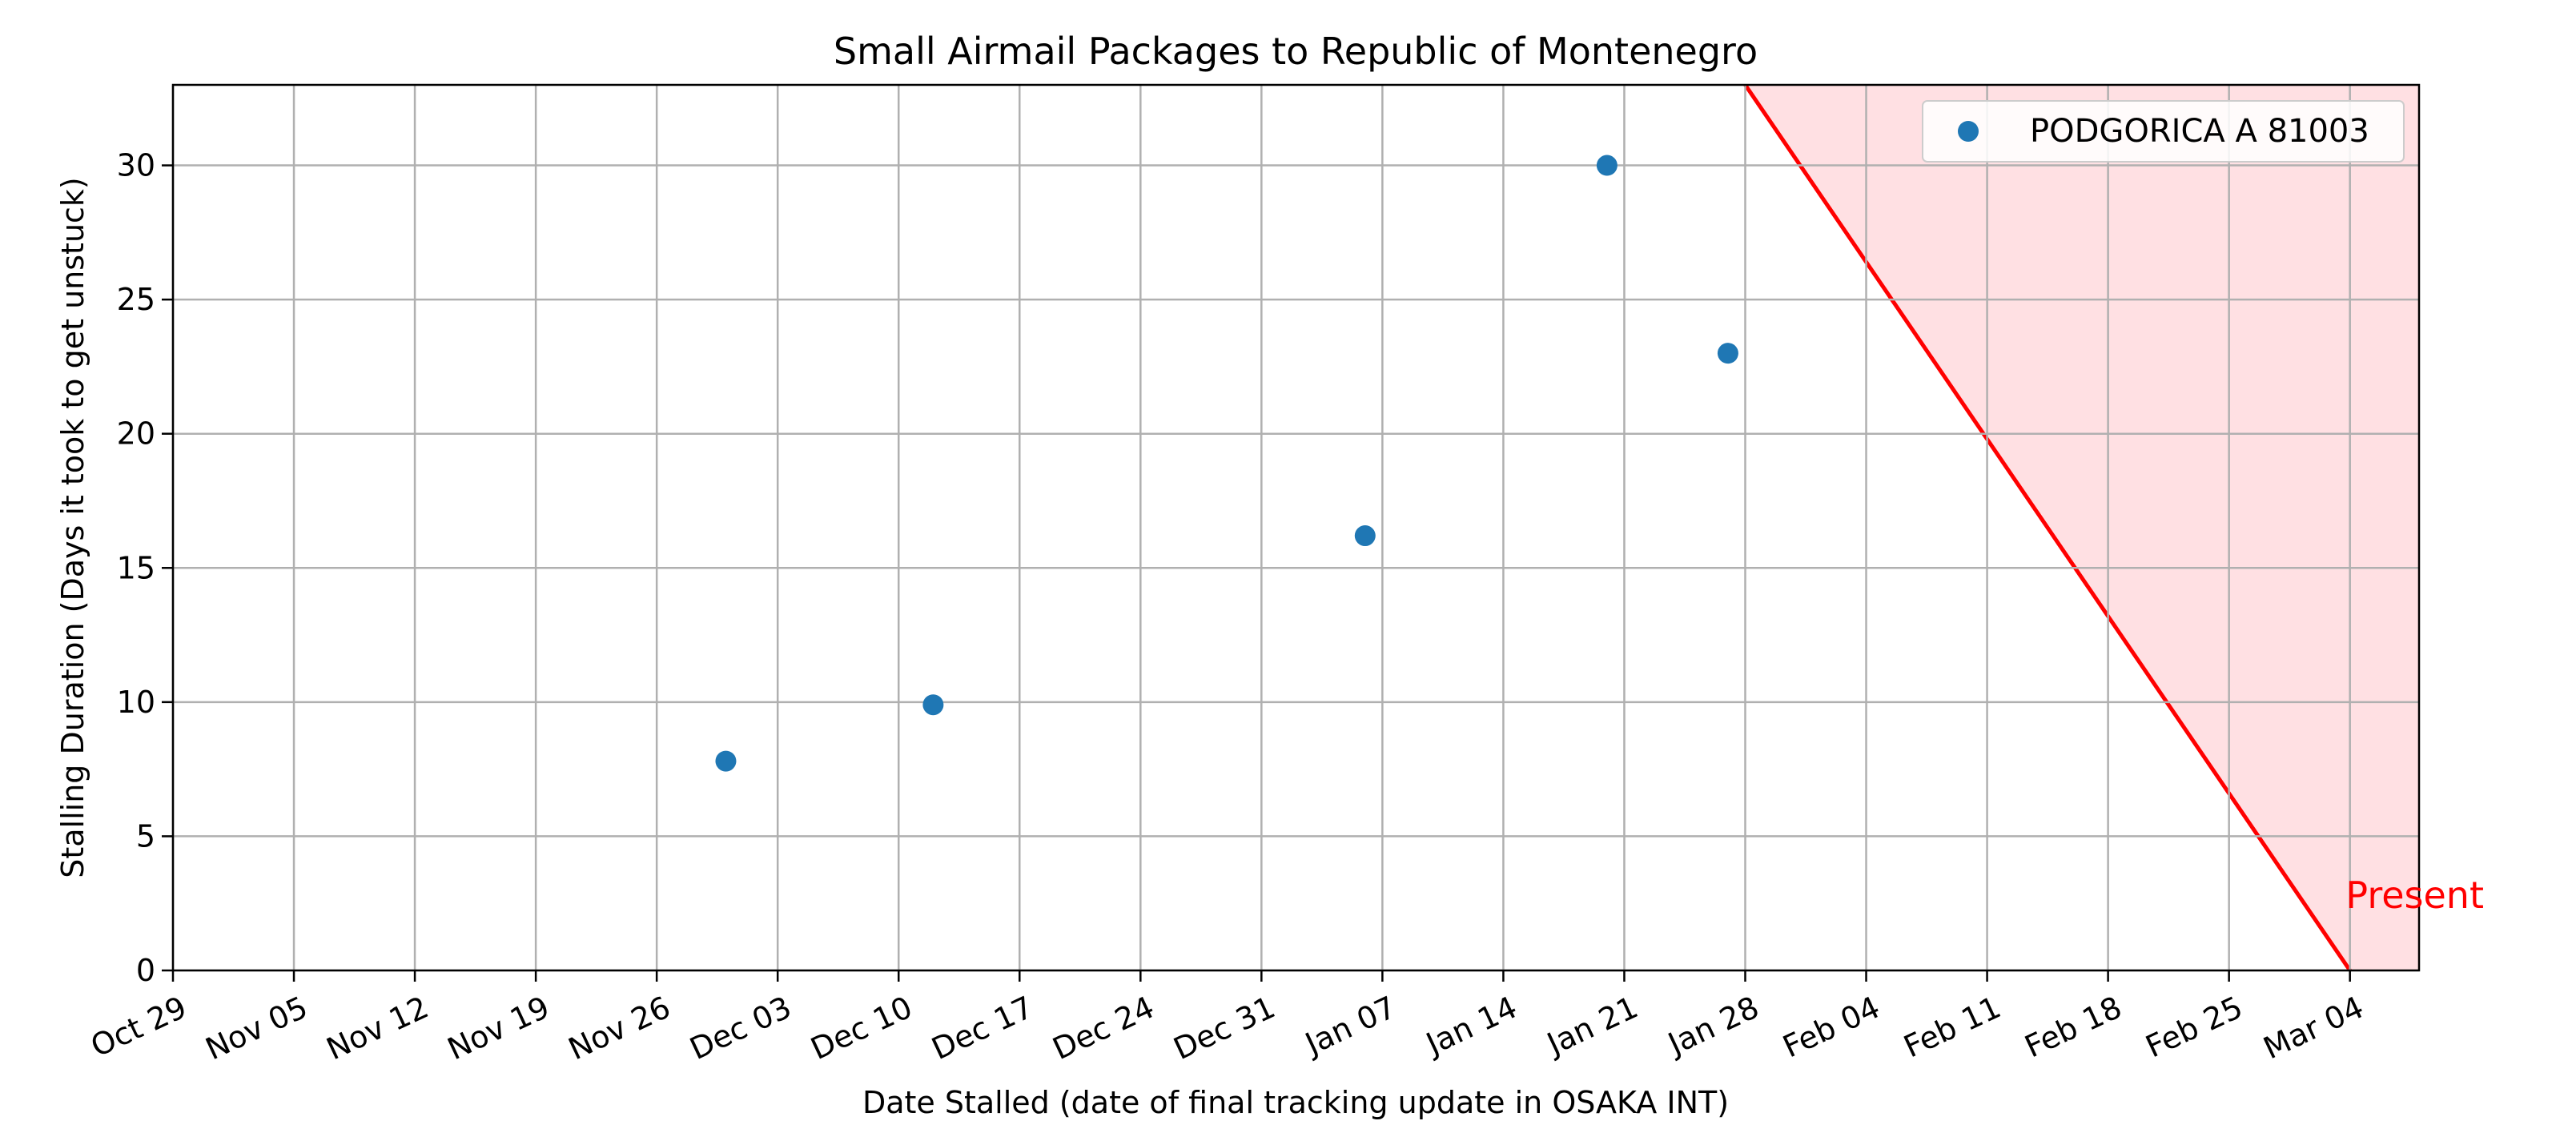 Image resolution: width=2576 pixels, height=1145 pixels. I want to click on y-tick-label: 15, so click(136, 567).